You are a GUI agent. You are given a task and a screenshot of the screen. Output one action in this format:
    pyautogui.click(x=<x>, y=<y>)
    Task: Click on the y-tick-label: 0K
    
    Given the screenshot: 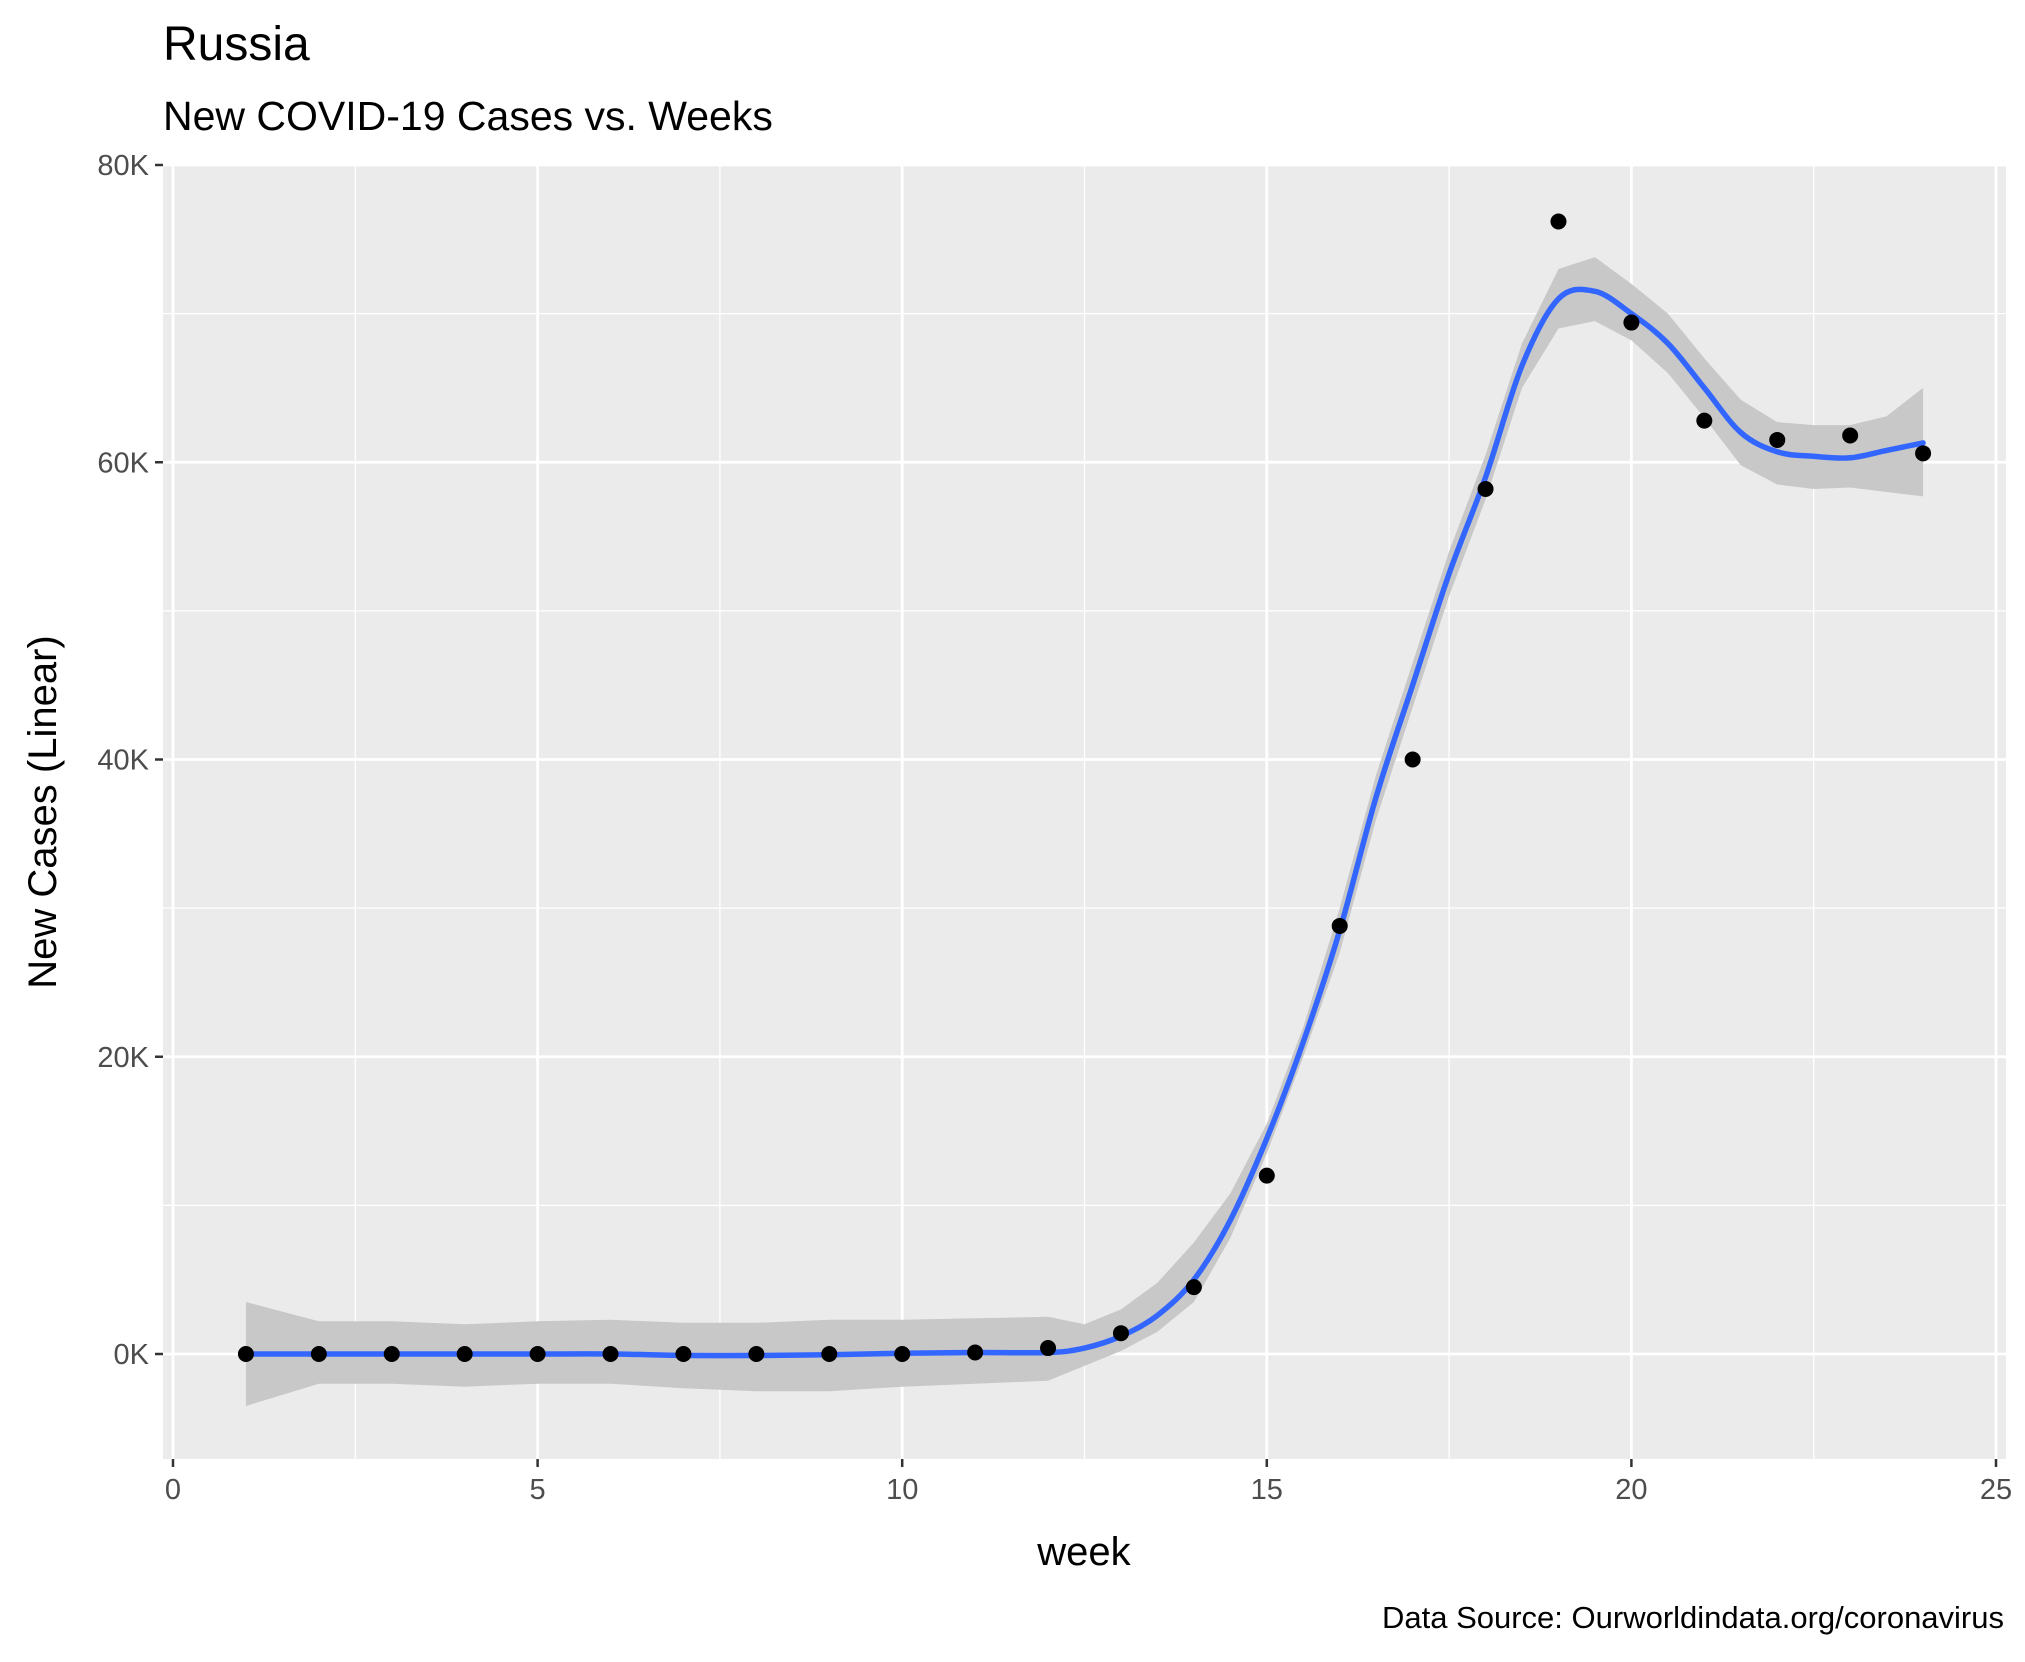 What is the action you would take?
    pyautogui.click(x=132, y=1355)
    